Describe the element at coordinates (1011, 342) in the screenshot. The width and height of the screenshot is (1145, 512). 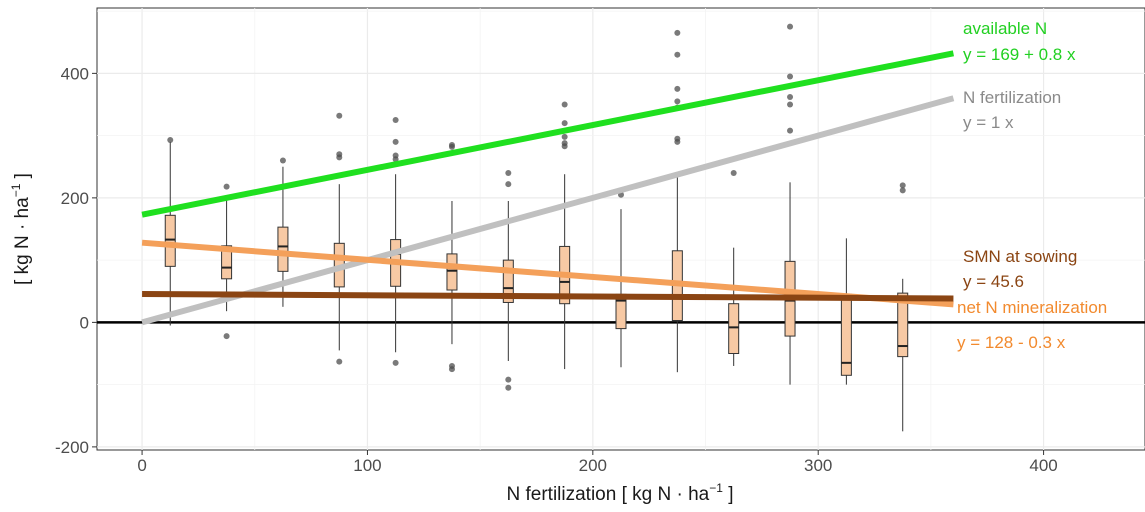
I see `annotation-net-n-mineralization-equation: y = 128 - 0.3 x` at that location.